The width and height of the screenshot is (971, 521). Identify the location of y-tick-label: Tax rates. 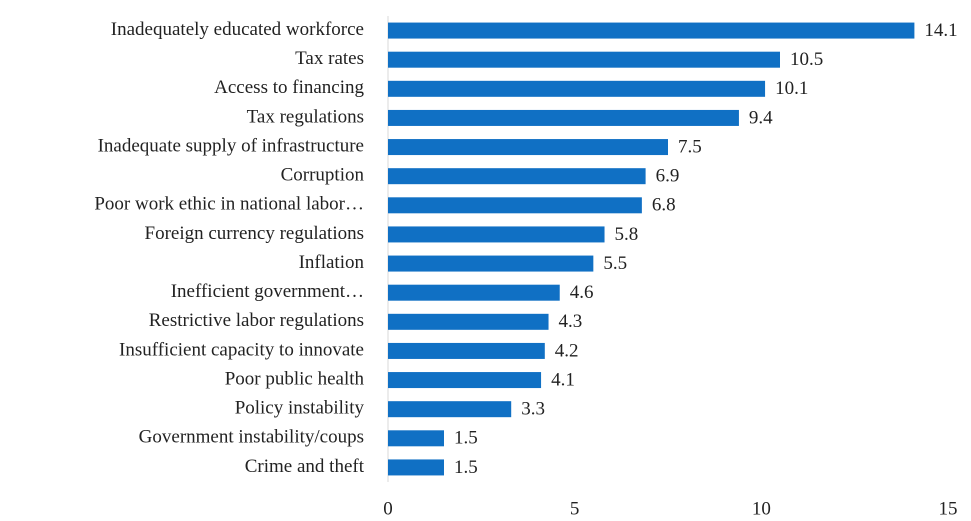
(329, 58).